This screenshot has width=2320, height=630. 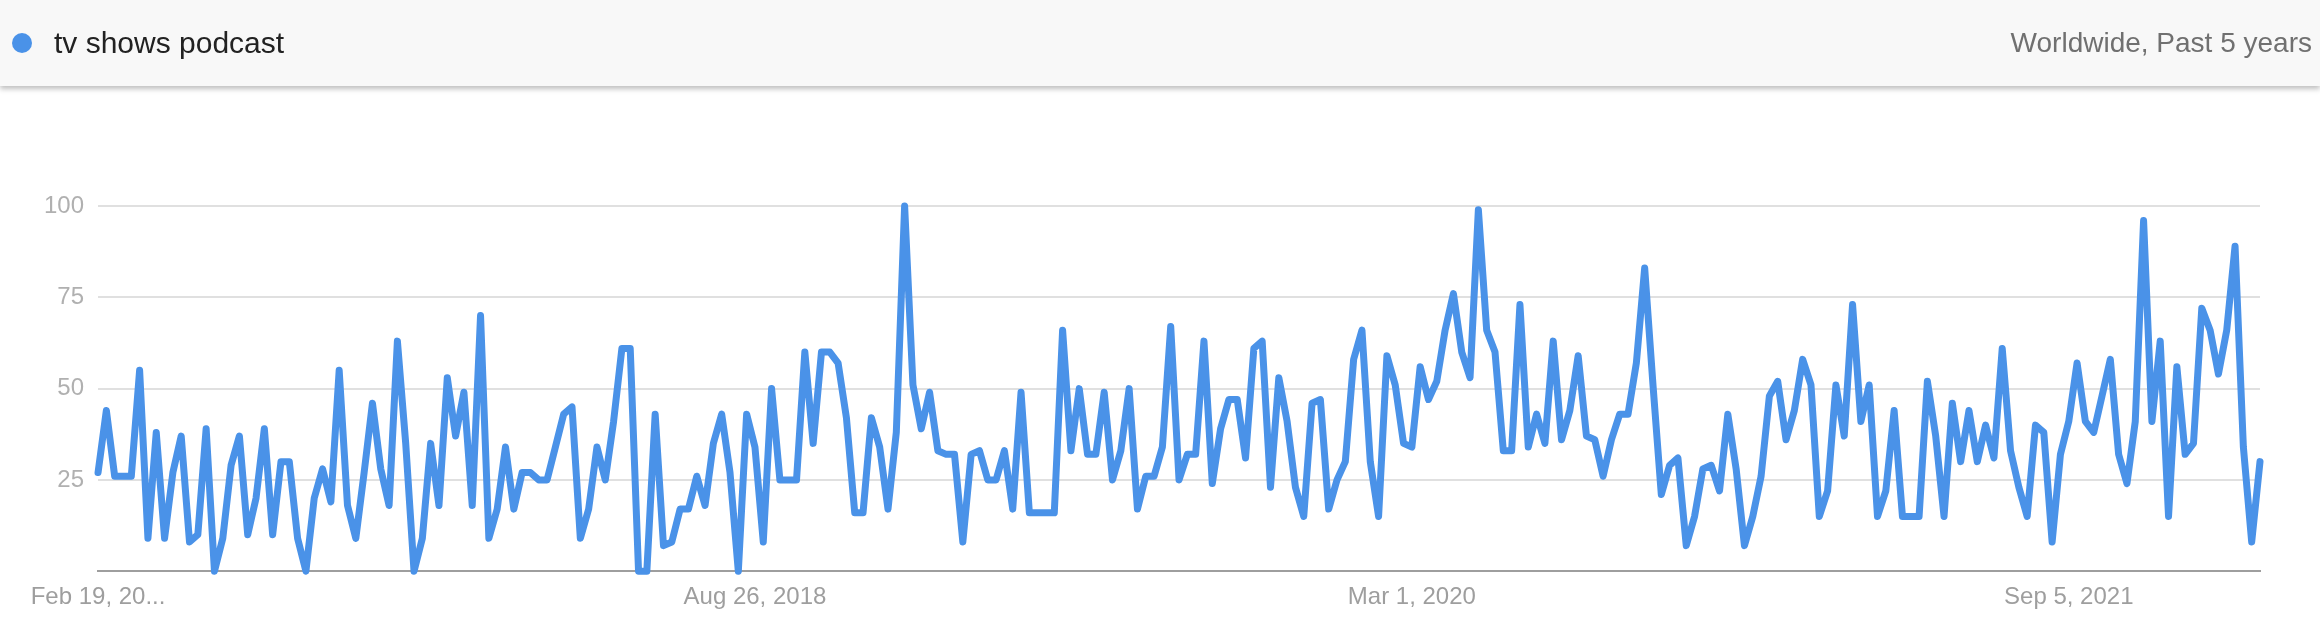 What do you see at coordinates (64, 204) in the screenshot?
I see `y-tick-label: 100` at bounding box center [64, 204].